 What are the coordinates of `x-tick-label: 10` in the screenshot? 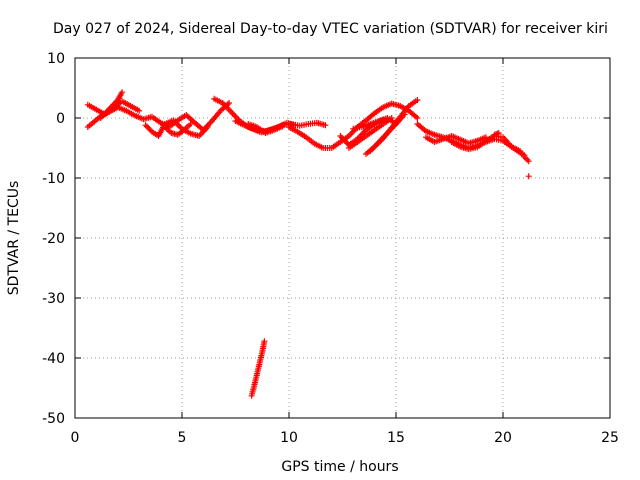 It's located at (289, 438).